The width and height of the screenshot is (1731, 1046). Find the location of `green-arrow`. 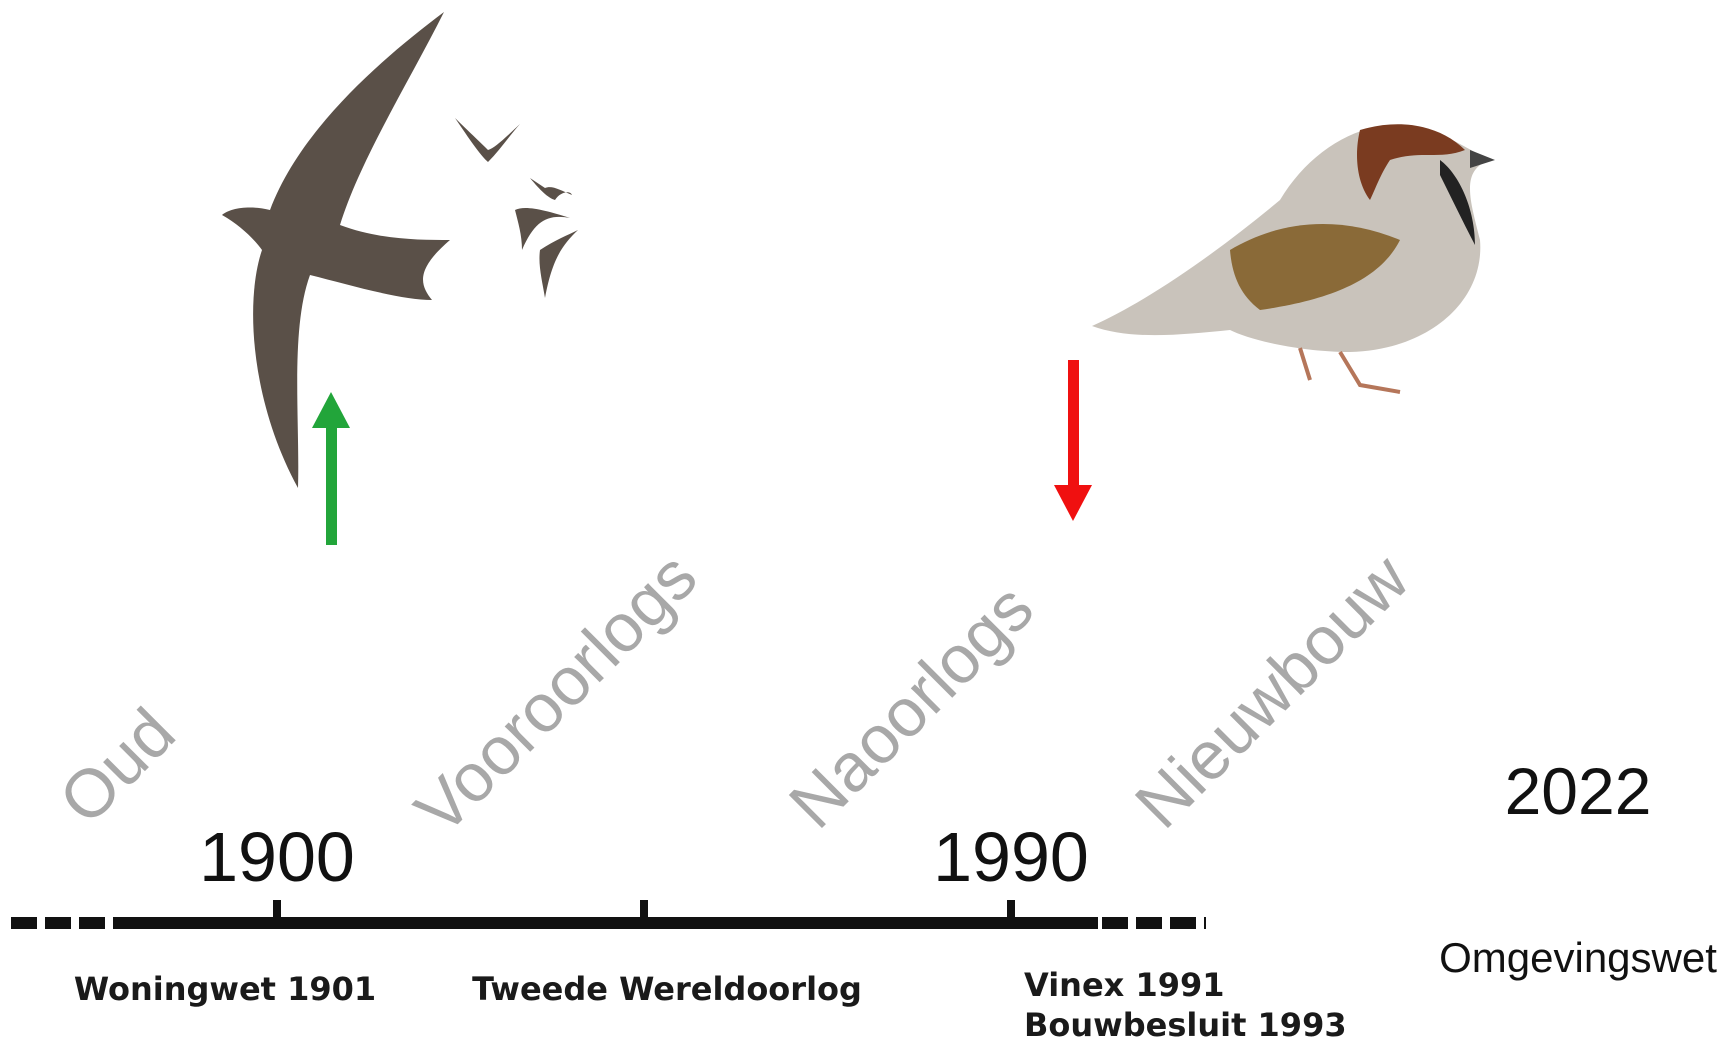

green-arrow is located at coordinates (331, 468).